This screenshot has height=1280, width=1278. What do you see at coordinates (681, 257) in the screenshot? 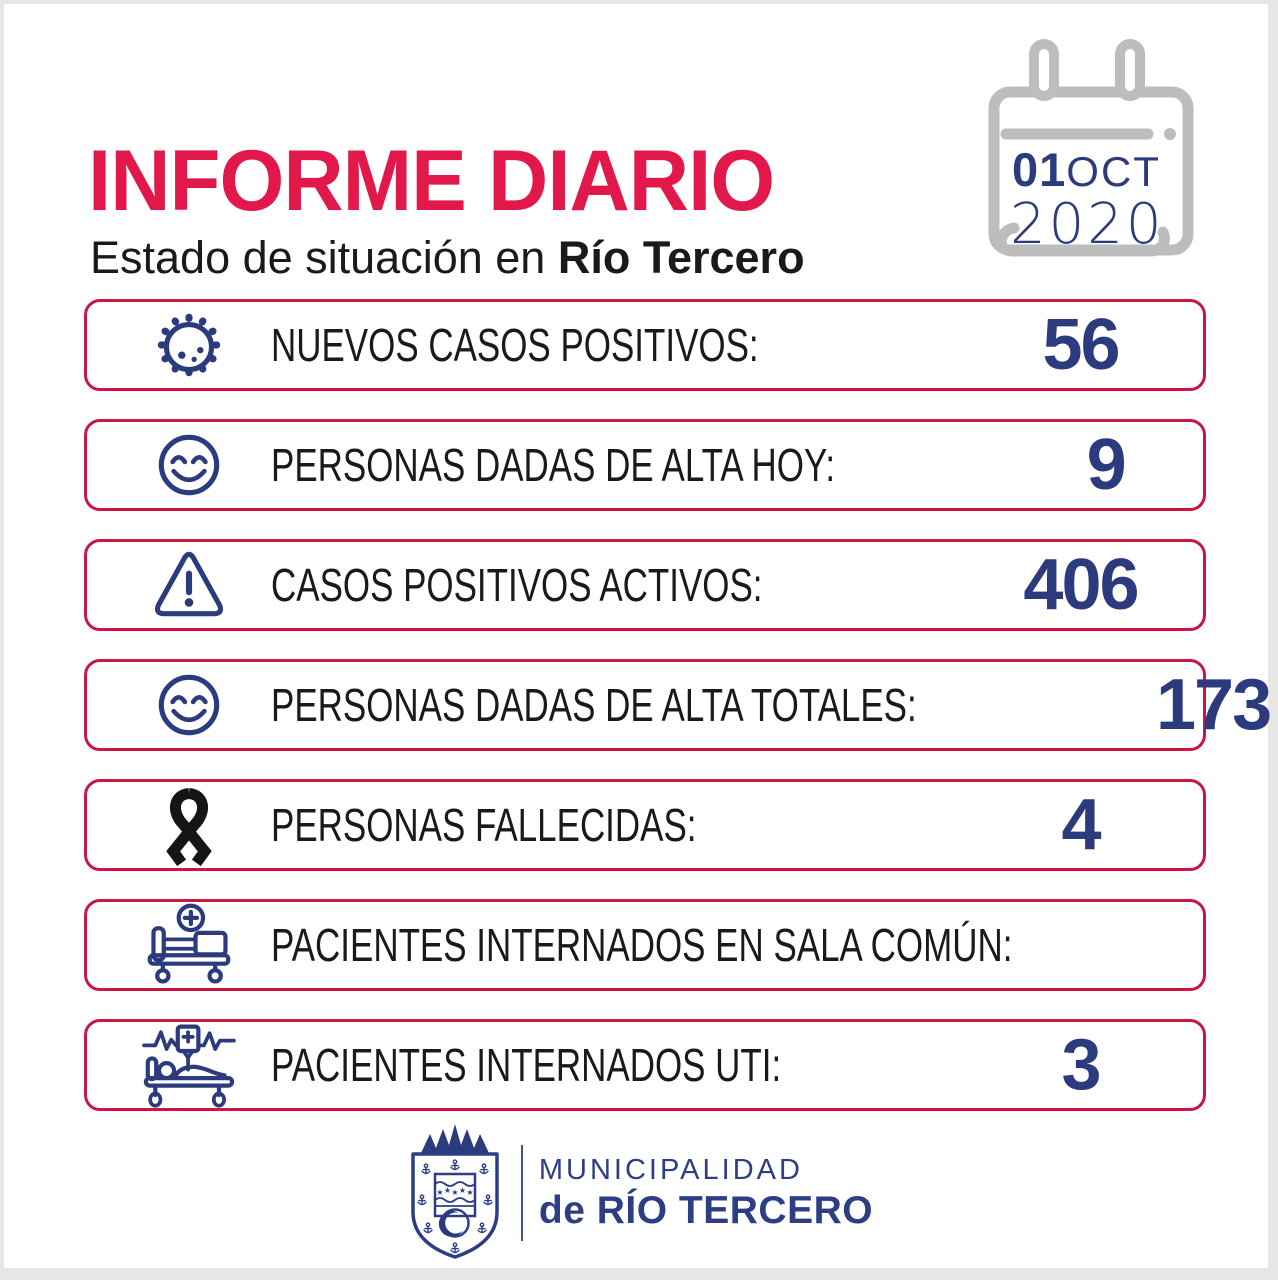
I see `subtitle-city: Río Tercero` at bounding box center [681, 257].